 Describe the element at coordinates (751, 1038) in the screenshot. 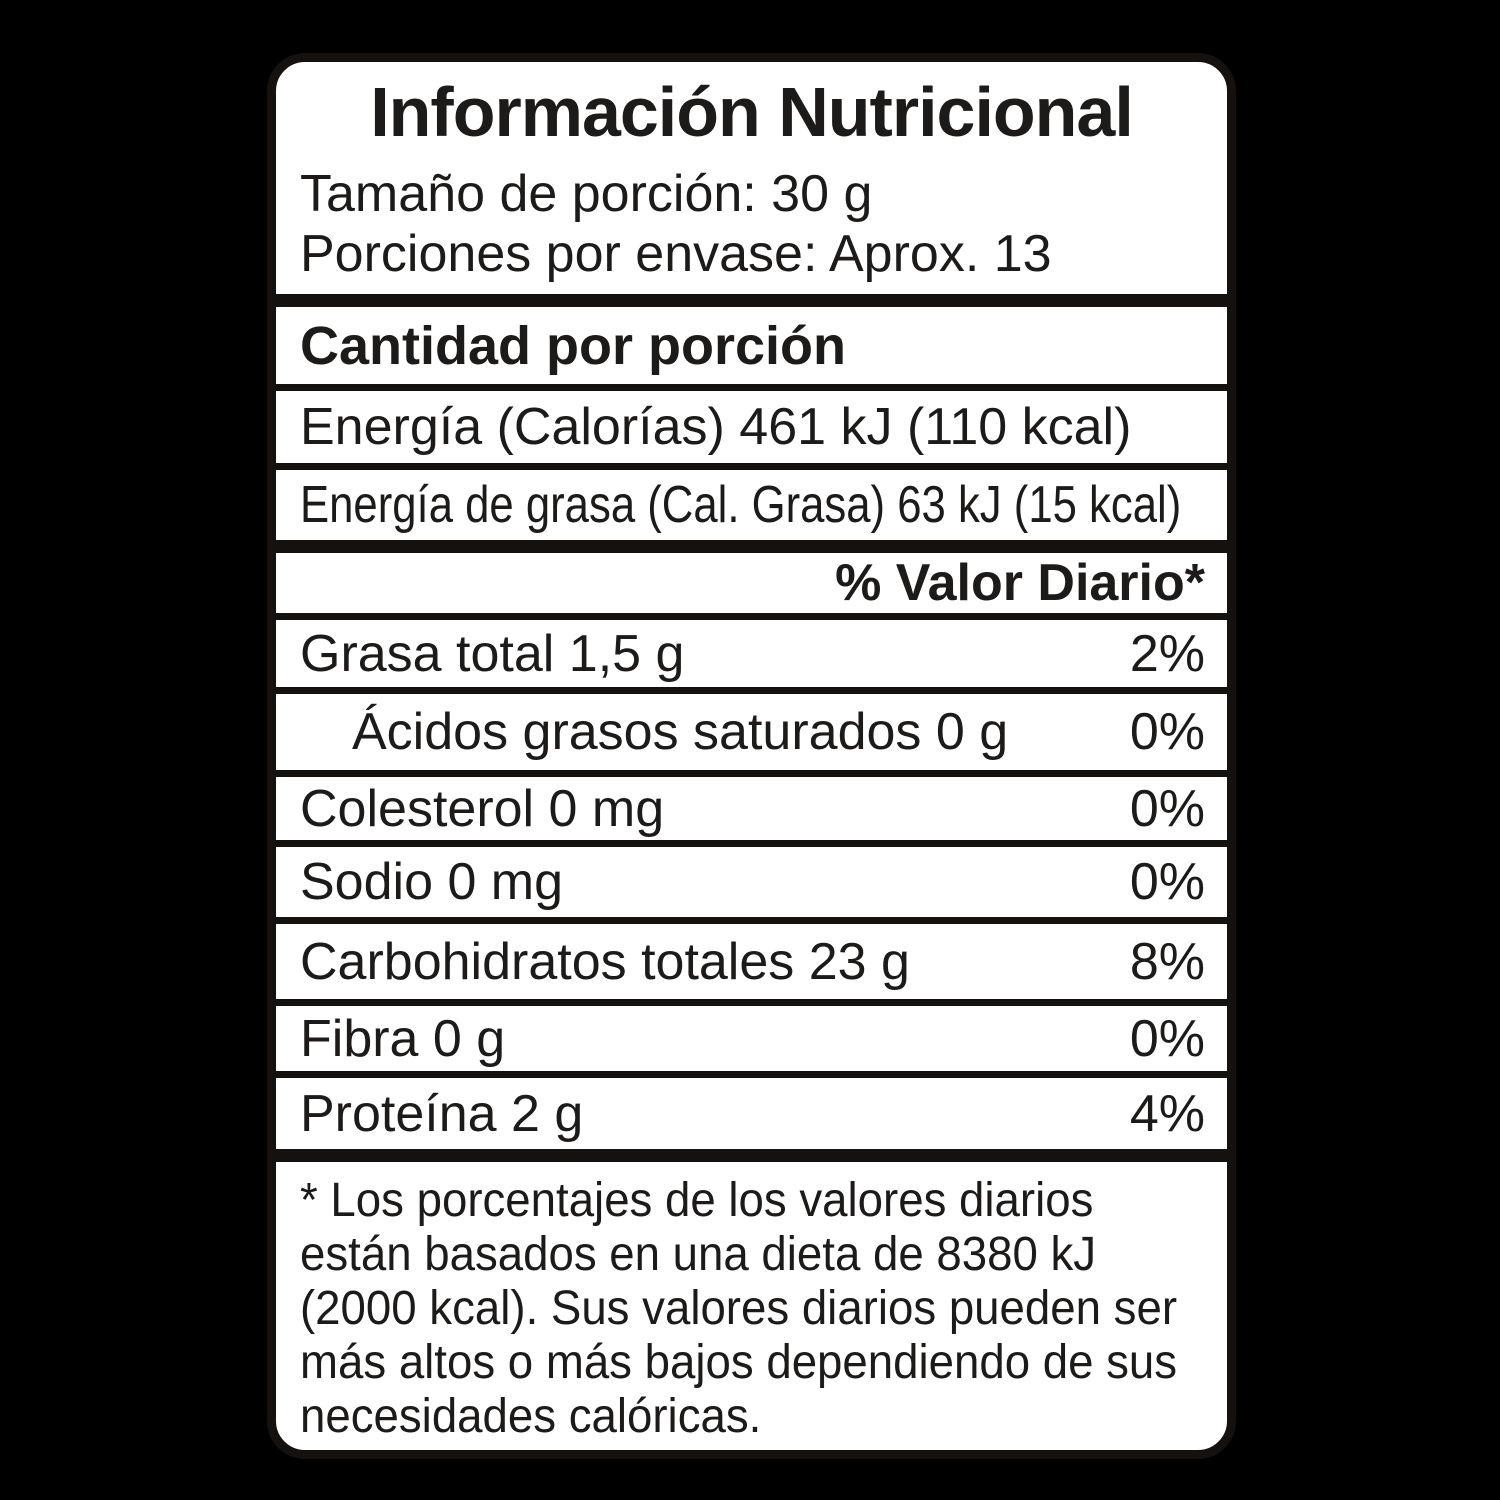

I see `nutrient-row-fiber: Fibra 0 g 0%` at that location.